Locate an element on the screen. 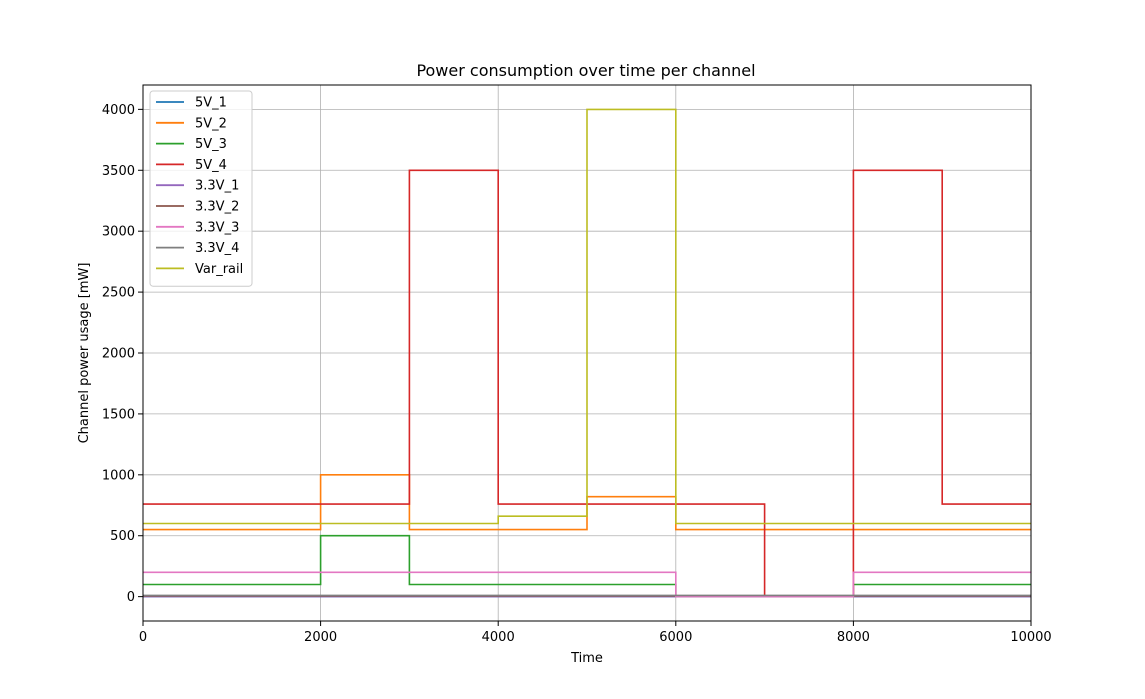 The width and height of the screenshot is (1145, 699). legend-label: 3.3V_4 is located at coordinates (217, 248).